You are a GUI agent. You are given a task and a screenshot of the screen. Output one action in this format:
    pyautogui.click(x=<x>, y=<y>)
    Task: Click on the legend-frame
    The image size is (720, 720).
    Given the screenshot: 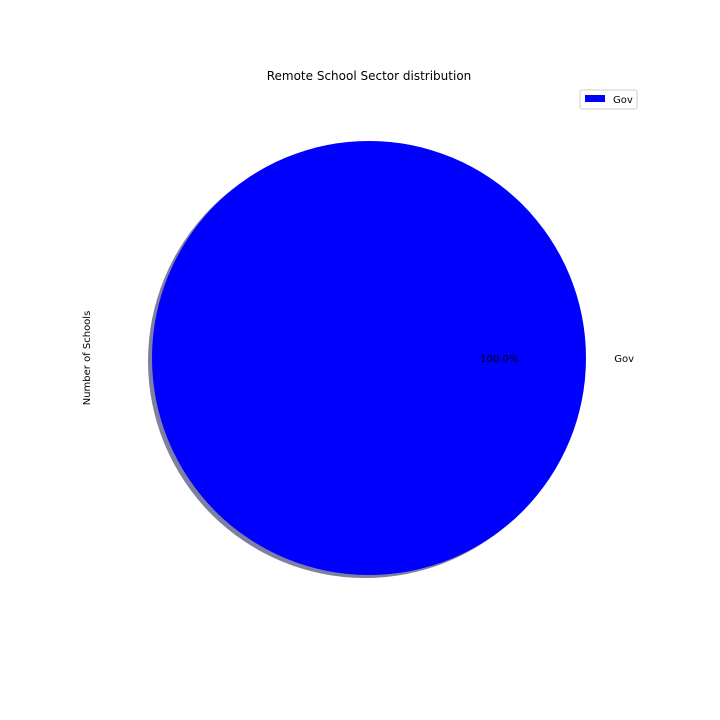 What is the action you would take?
    pyautogui.click(x=608, y=99)
    